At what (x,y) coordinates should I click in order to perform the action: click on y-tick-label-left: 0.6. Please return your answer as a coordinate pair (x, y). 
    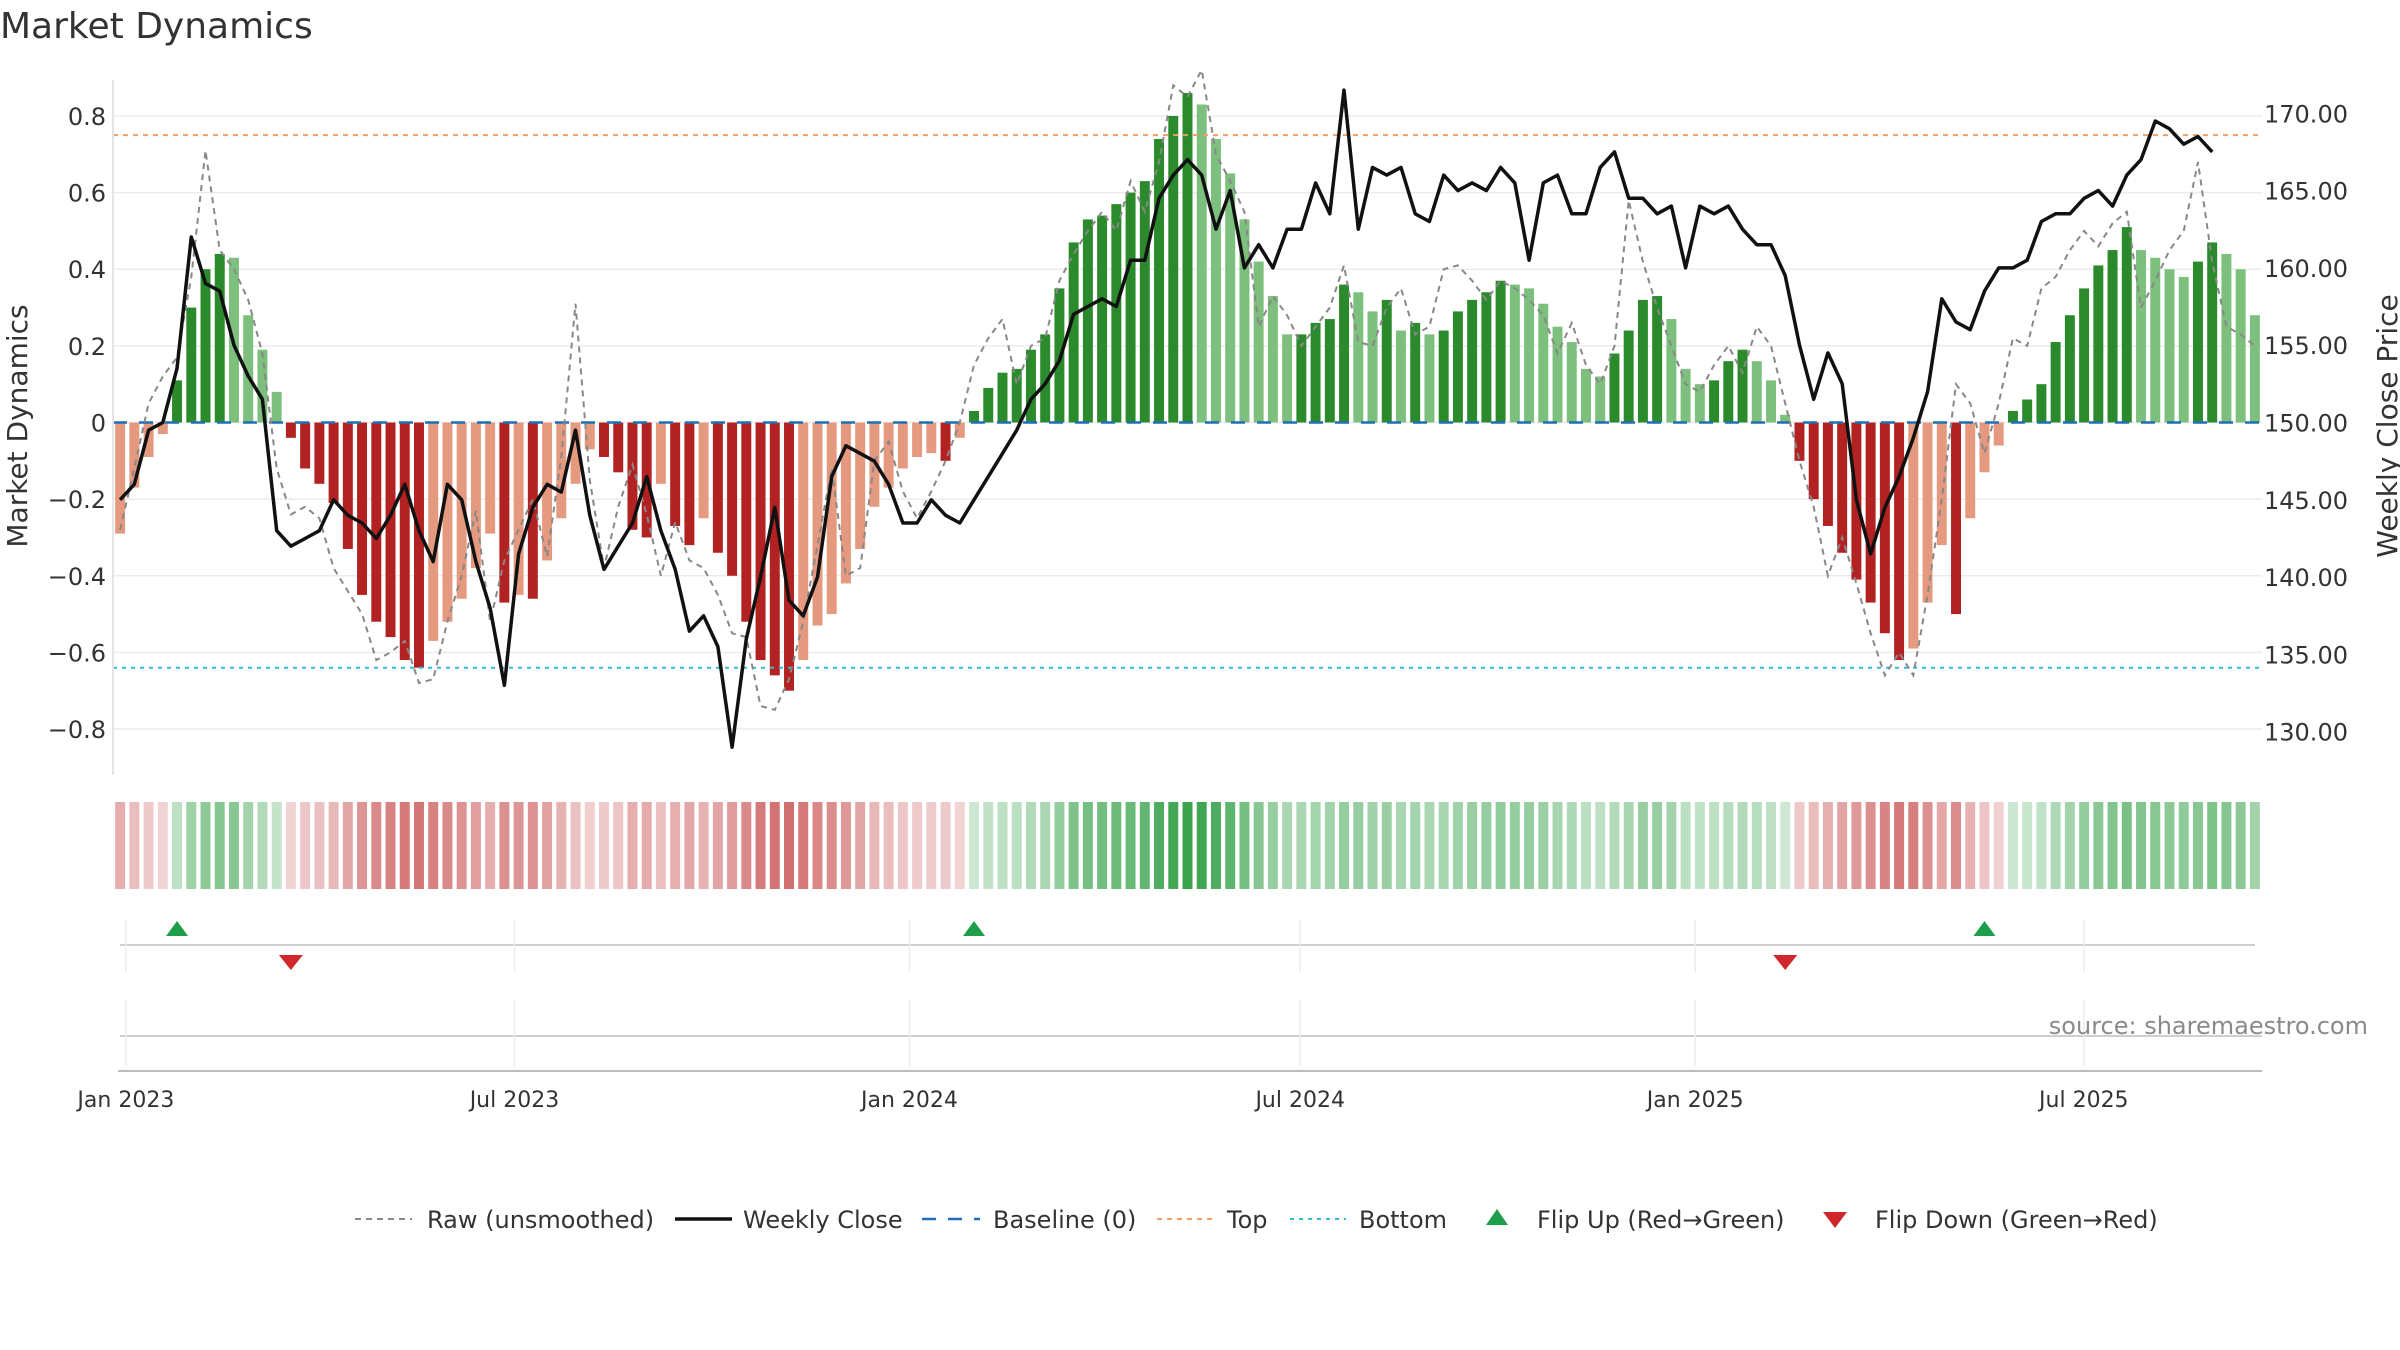
    Looking at the image, I should click on (87, 194).